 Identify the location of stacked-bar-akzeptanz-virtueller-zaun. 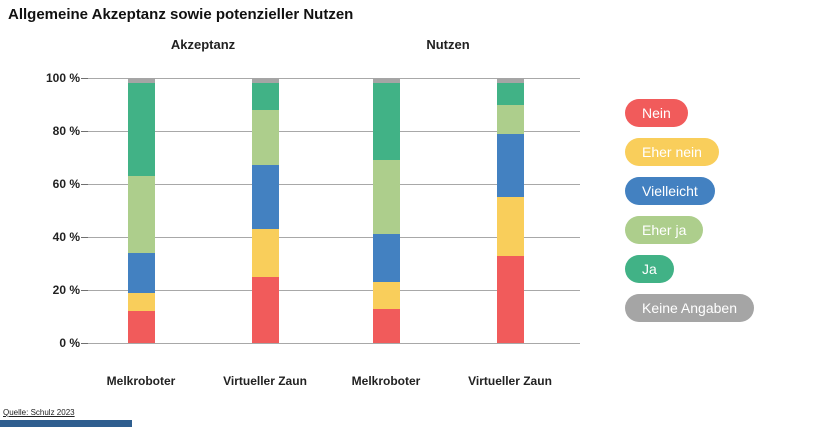
(265, 210).